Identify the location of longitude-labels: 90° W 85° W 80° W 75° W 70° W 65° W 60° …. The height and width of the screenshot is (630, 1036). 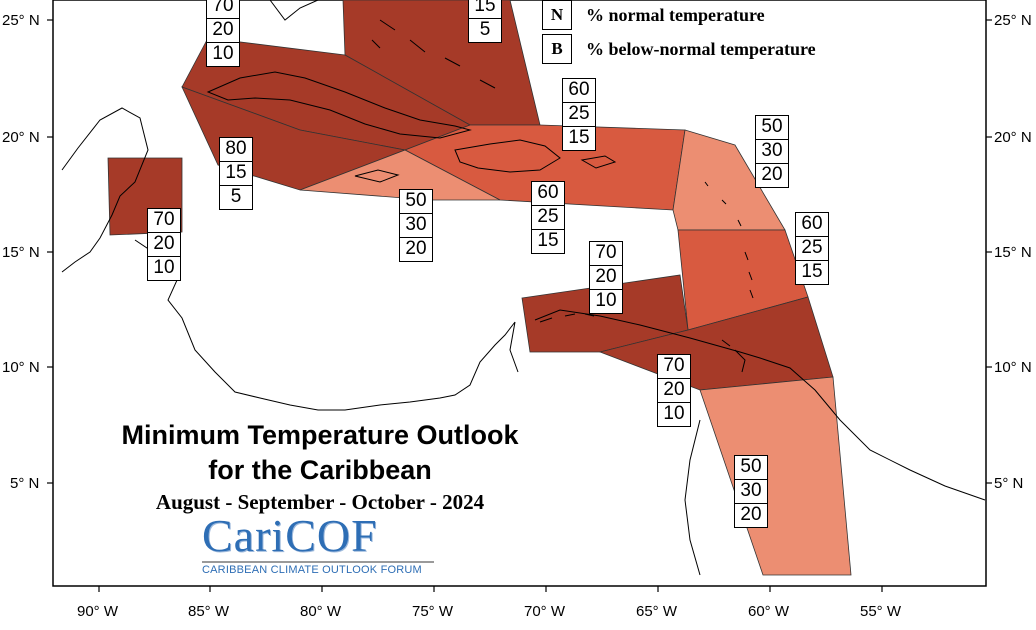
(489, 611).